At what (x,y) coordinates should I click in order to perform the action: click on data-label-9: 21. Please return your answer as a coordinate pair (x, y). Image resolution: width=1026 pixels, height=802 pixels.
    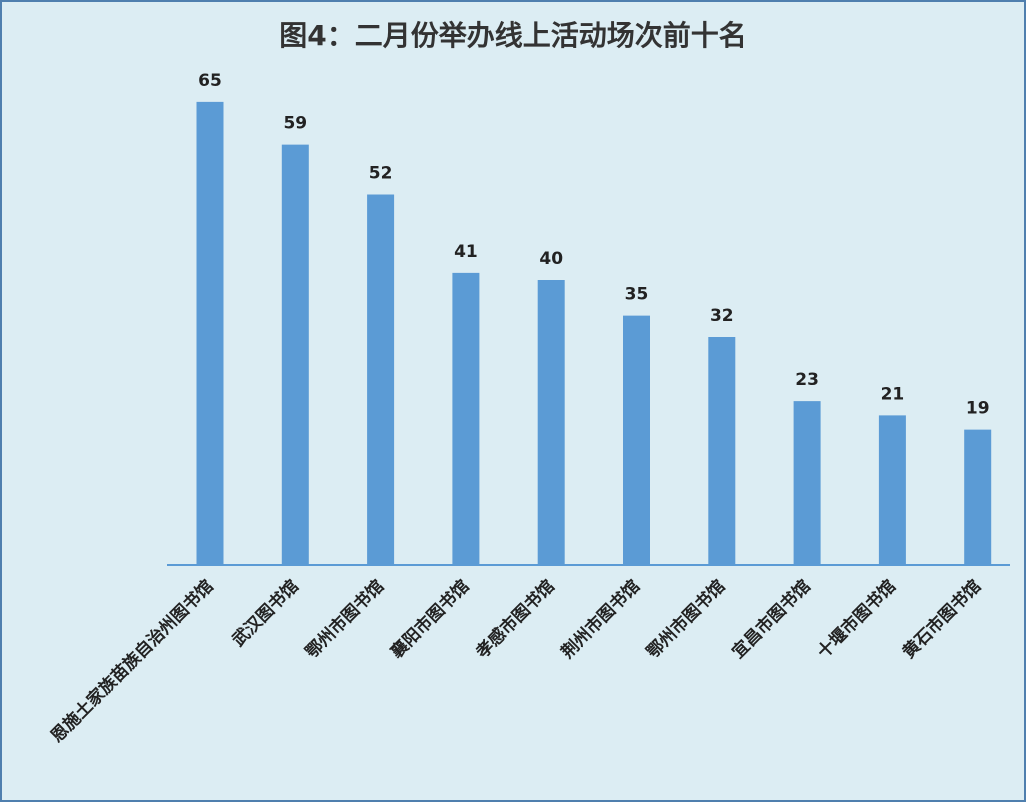
    Looking at the image, I should click on (893, 394).